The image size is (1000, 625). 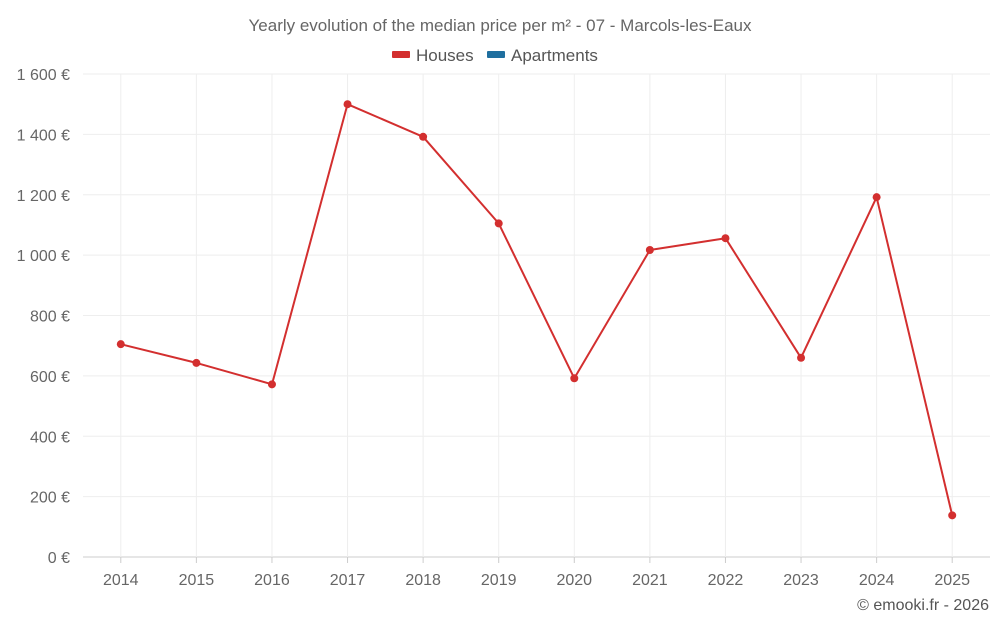 What do you see at coordinates (445, 55) in the screenshot?
I see `legend-label-houses: Houses` at bounding box center [445, 55].